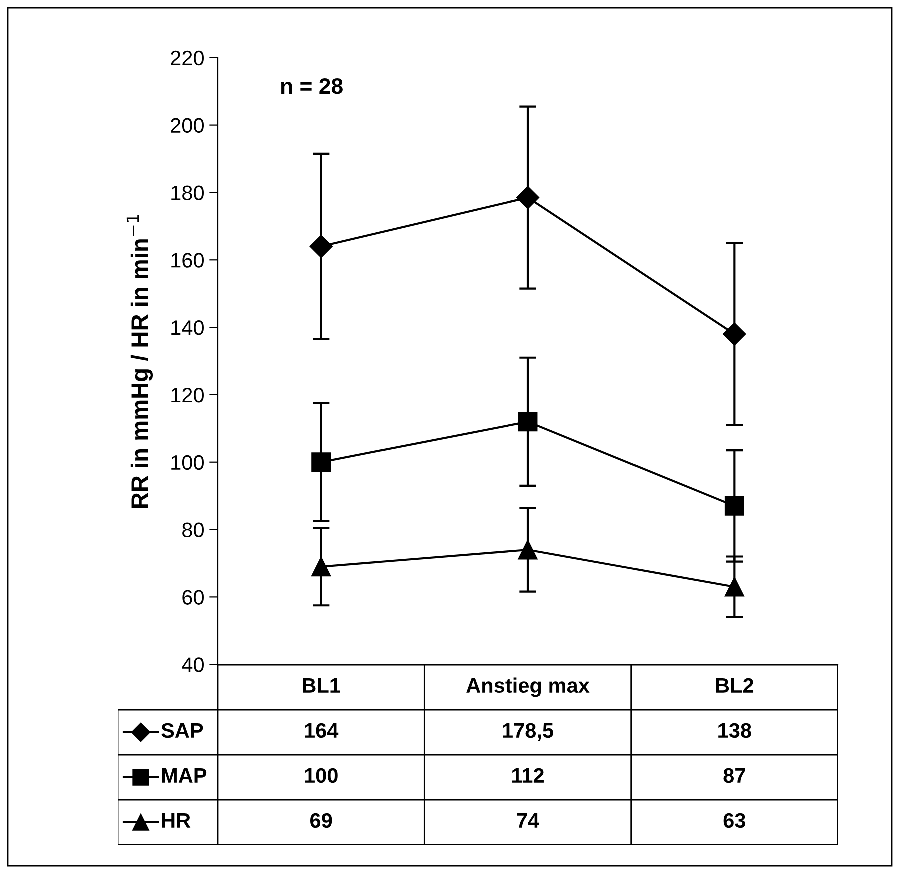  Describe the element at coordinates (322, 730) in the screenshot. I see `data-label: 164` at that location.